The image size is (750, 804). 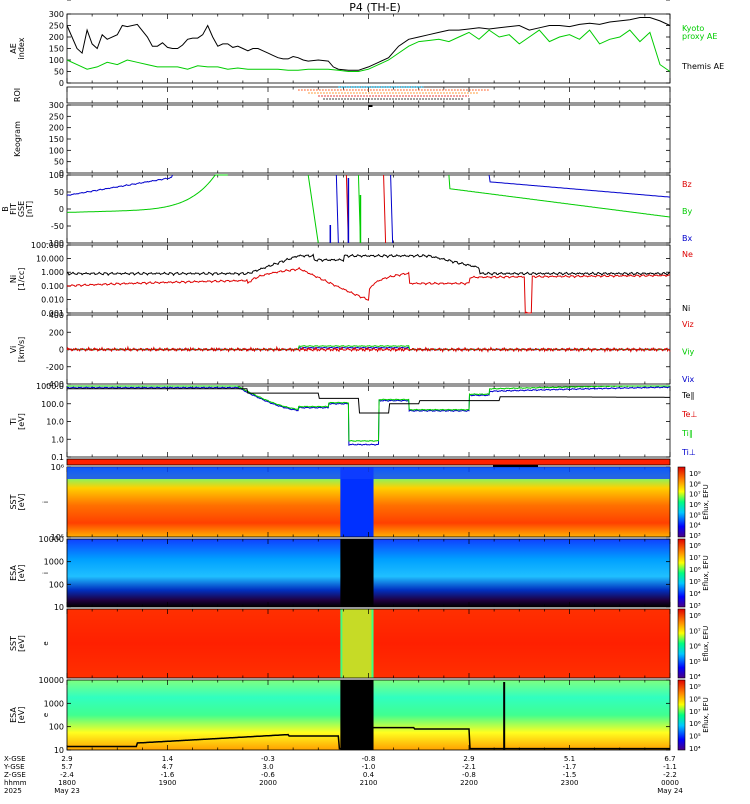 I want to click on esa-ion-ytick-label: 10, so click(x=59, y=607).